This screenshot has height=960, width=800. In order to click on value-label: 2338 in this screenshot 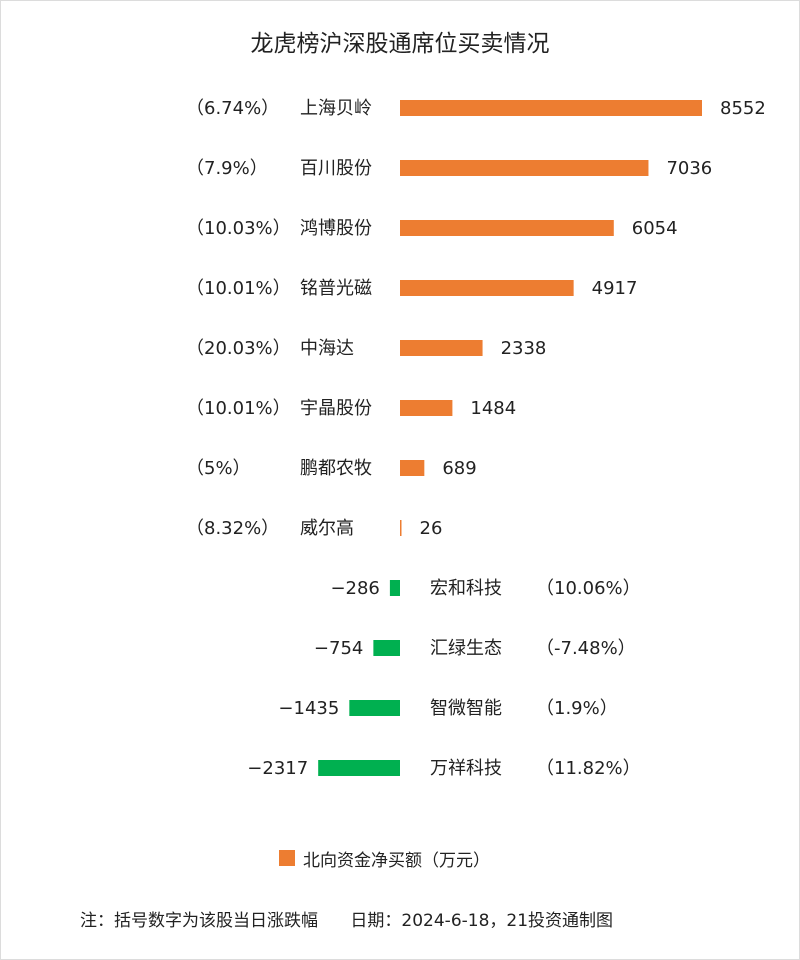, I will do `click(524, 348)`.